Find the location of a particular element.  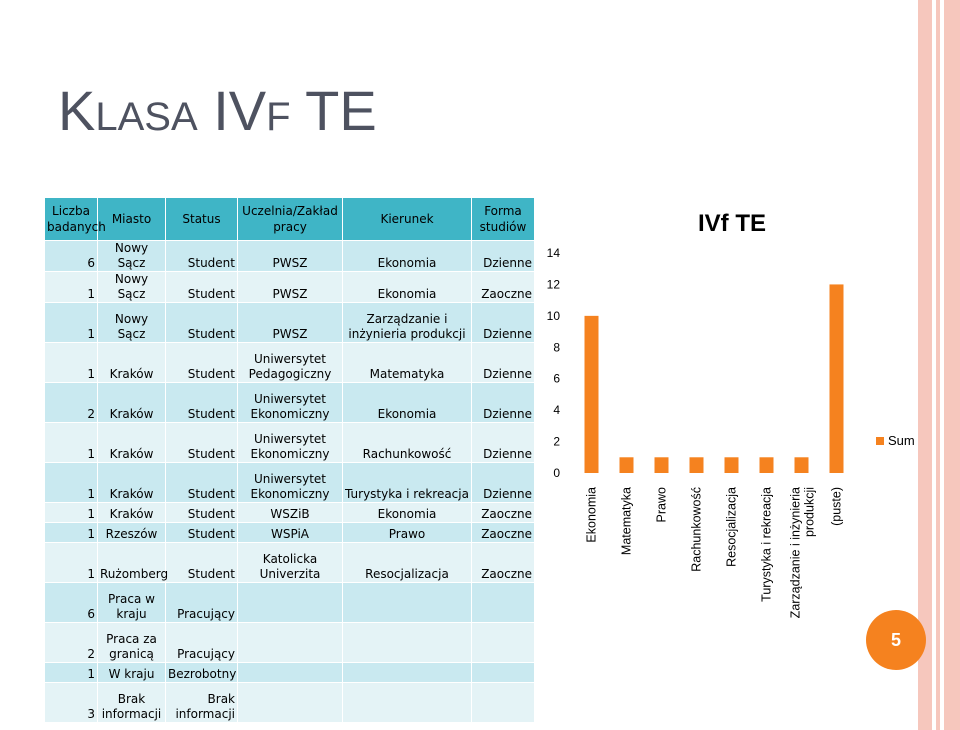

x-category-label: Turystyka i rekreacja is located at coordinates (767, 544).